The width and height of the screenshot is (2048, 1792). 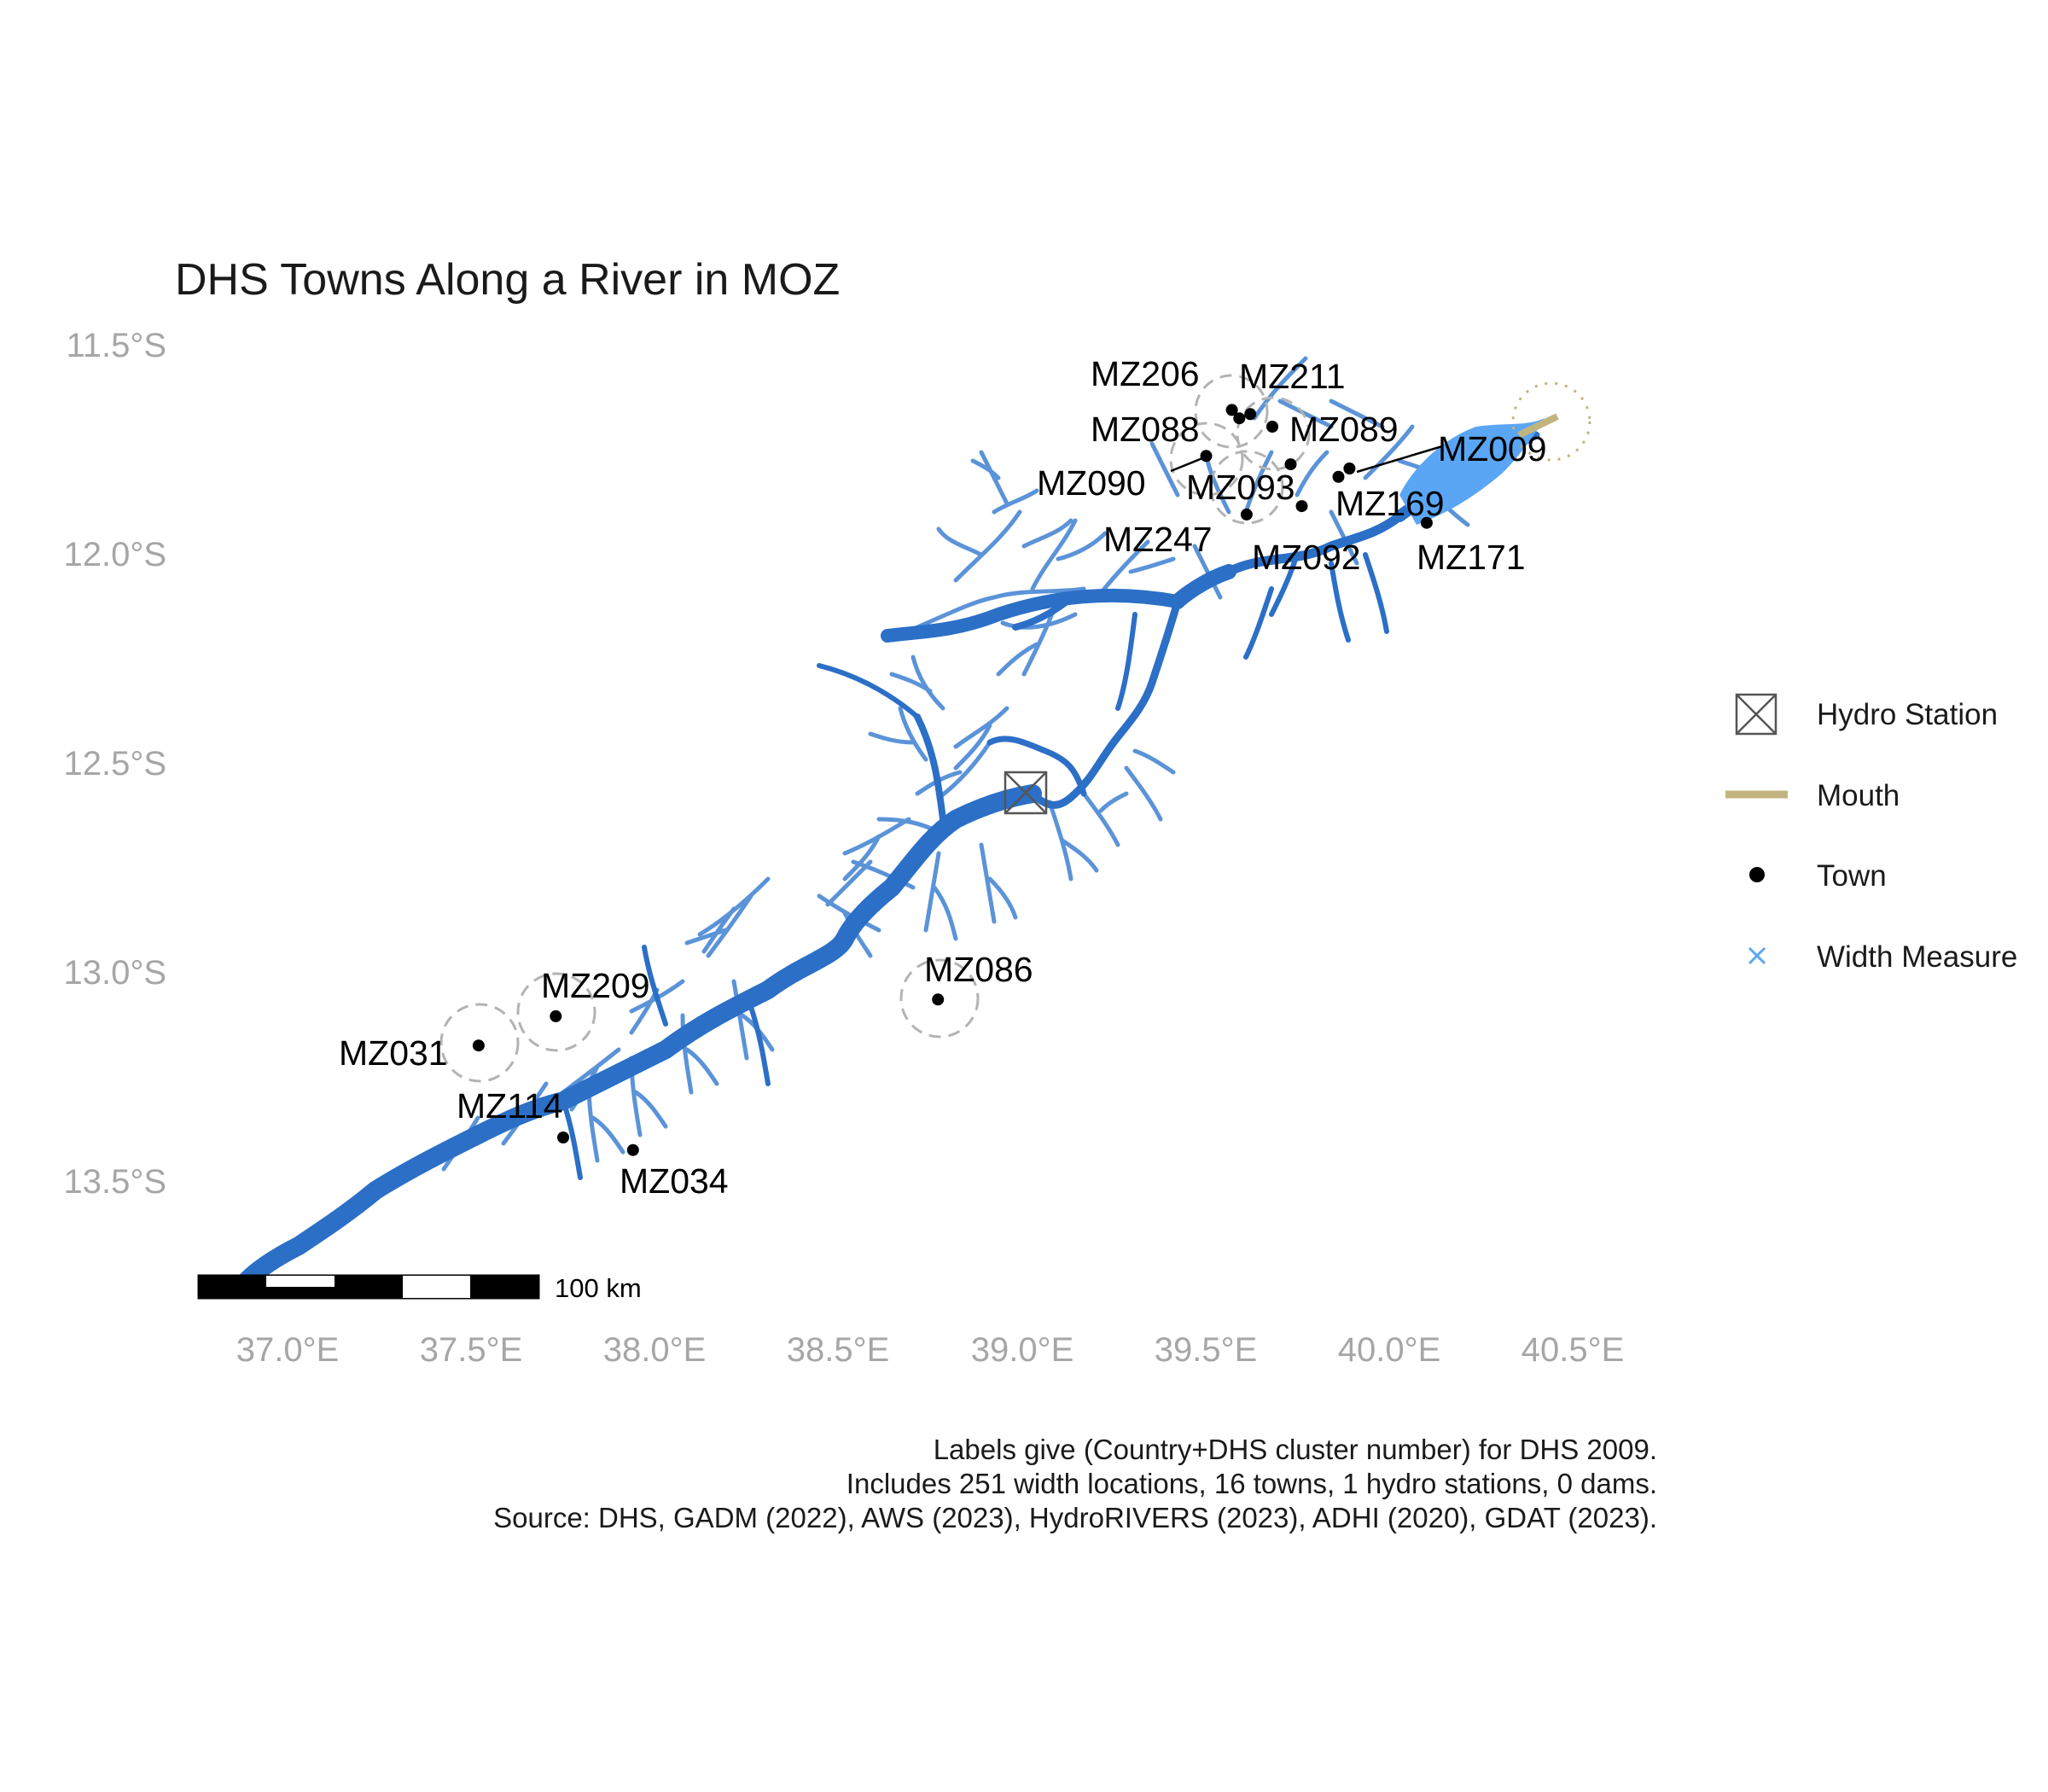 What do you see at coordinates (1306, 460) in the screenshot?
I see `label-leader-lines` at bounding box center [1306, 460].